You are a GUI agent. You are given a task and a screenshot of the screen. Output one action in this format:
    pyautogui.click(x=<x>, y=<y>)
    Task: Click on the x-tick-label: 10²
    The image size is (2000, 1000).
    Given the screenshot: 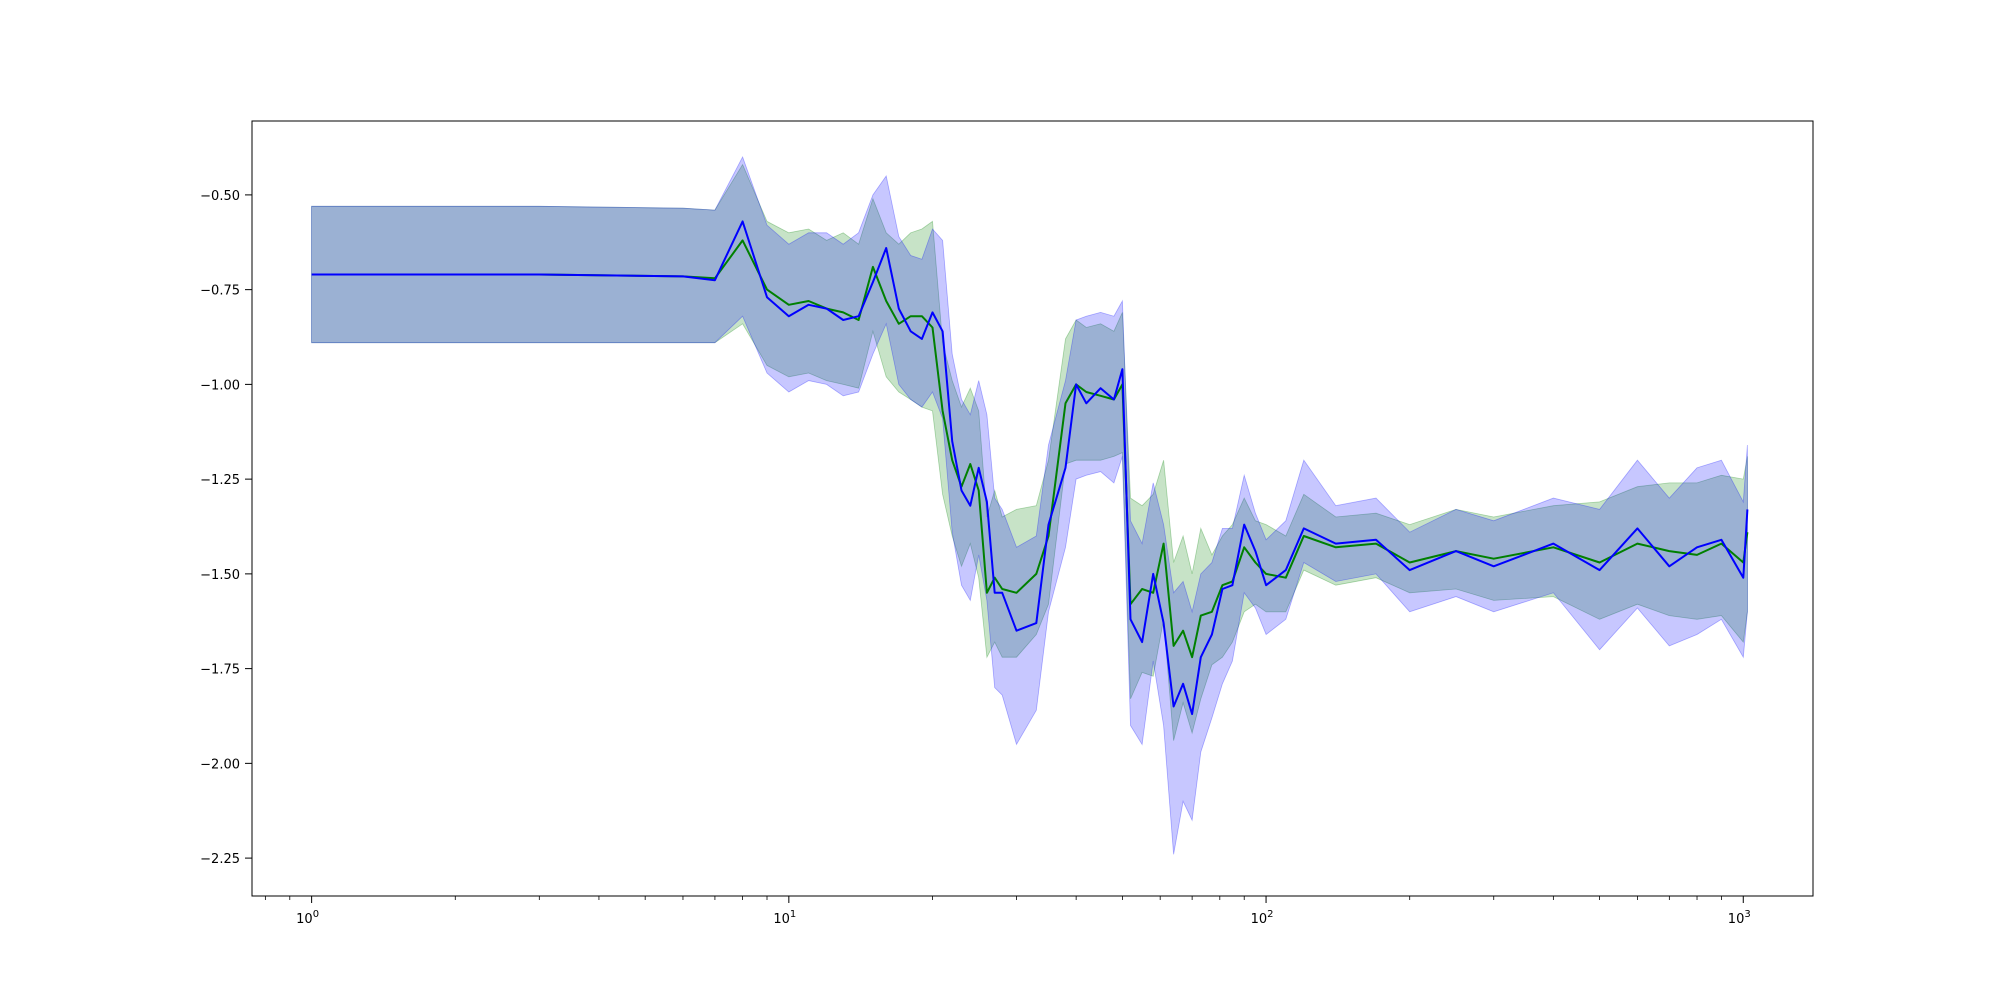 What is the action you would take?
    pyautogui.click(x=1262, y=918)
    